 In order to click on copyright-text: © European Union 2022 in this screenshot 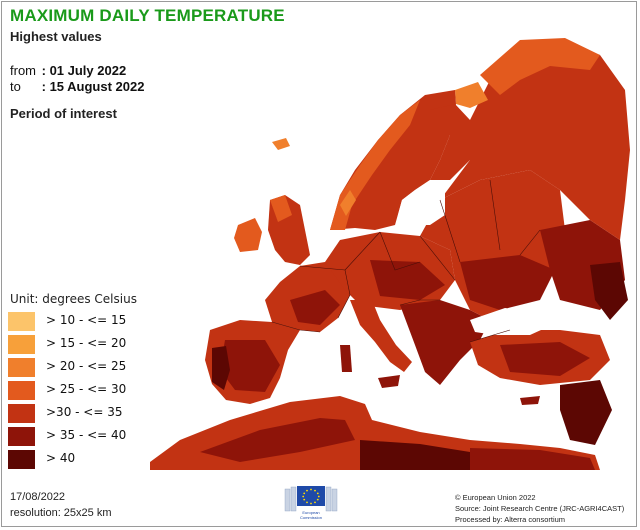, I will do `click(495, 497)`.